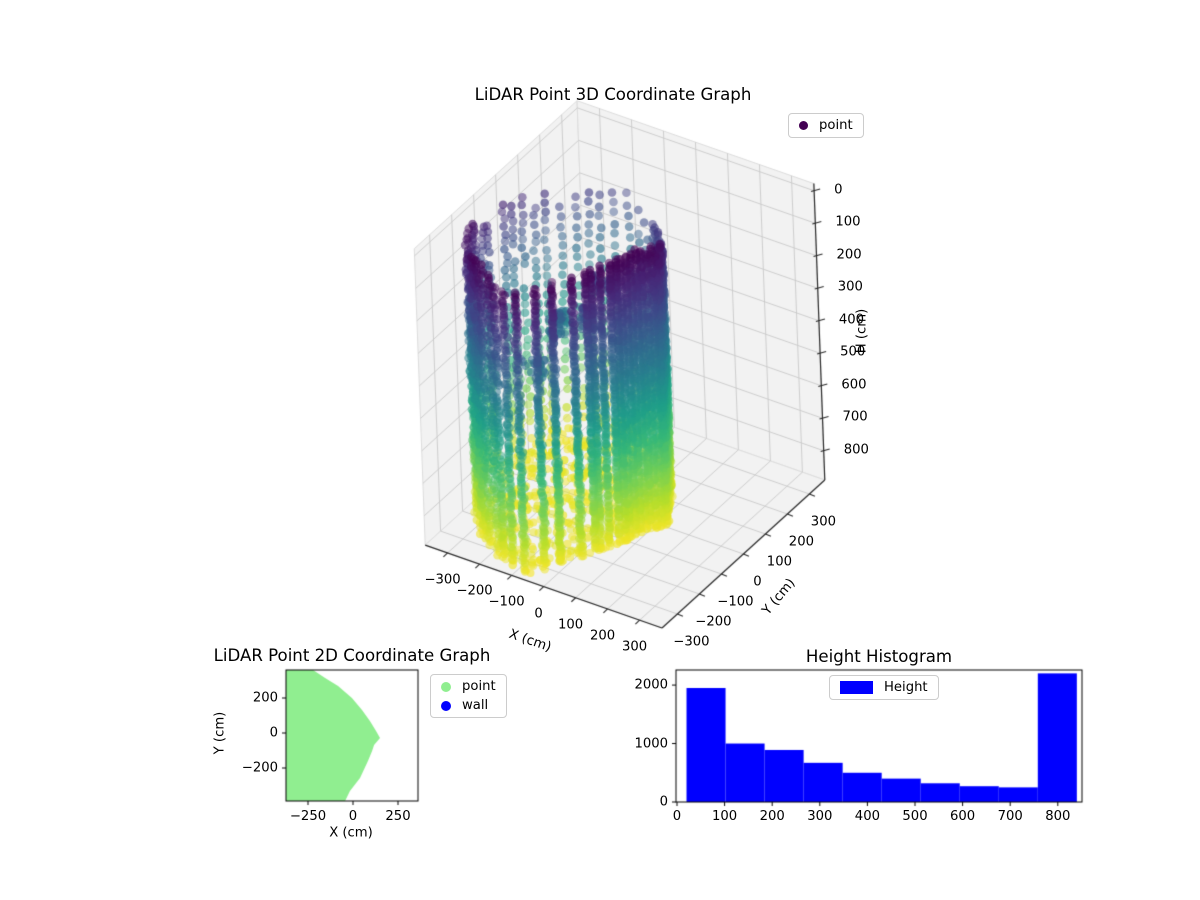 The image size is (1200, 900). I want to click on histogram-x-tick-label: 800, so click(1058, 816).